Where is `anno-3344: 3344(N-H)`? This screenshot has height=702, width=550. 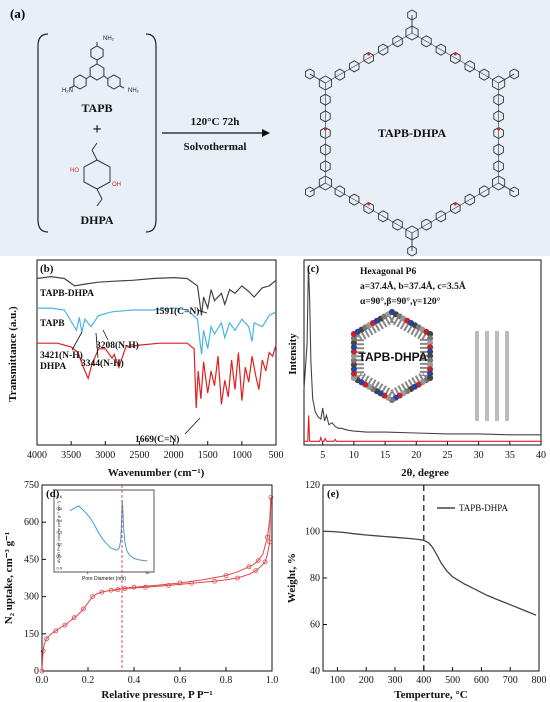 anno-3344: 3344(N-H) is located at coordinates (102, 363).